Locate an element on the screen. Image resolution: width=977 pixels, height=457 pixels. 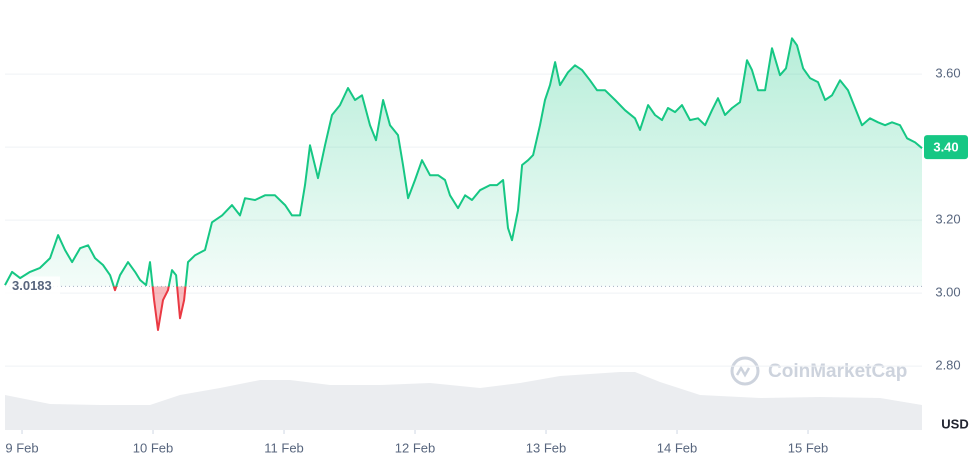
watermark-text: CoinMarketCap is located at coordinates (837, 371).